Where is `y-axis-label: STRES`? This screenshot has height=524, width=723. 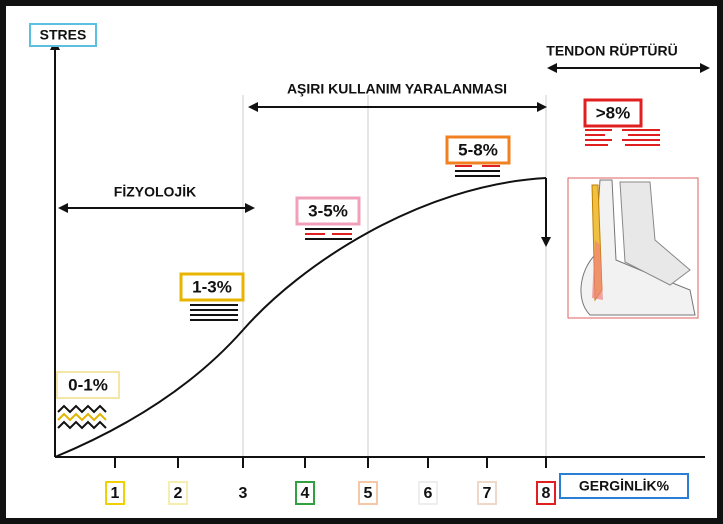
y-axis-label: STRES is located at coordinates (63, 35).